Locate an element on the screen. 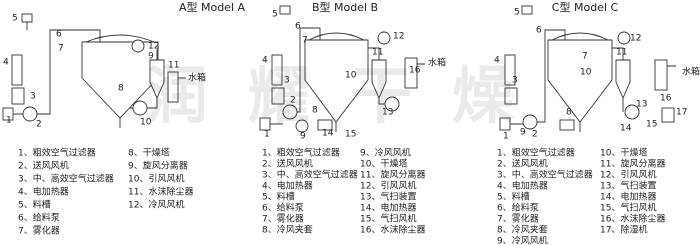  diagram-b is located at coordinates (342, 69).